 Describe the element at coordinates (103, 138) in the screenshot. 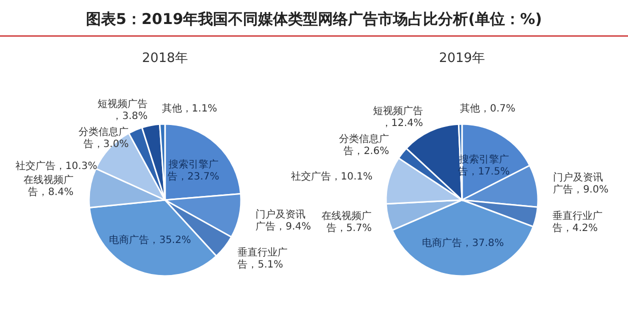

I see `slice-label: 分类信息广告，3.0%` at that location.